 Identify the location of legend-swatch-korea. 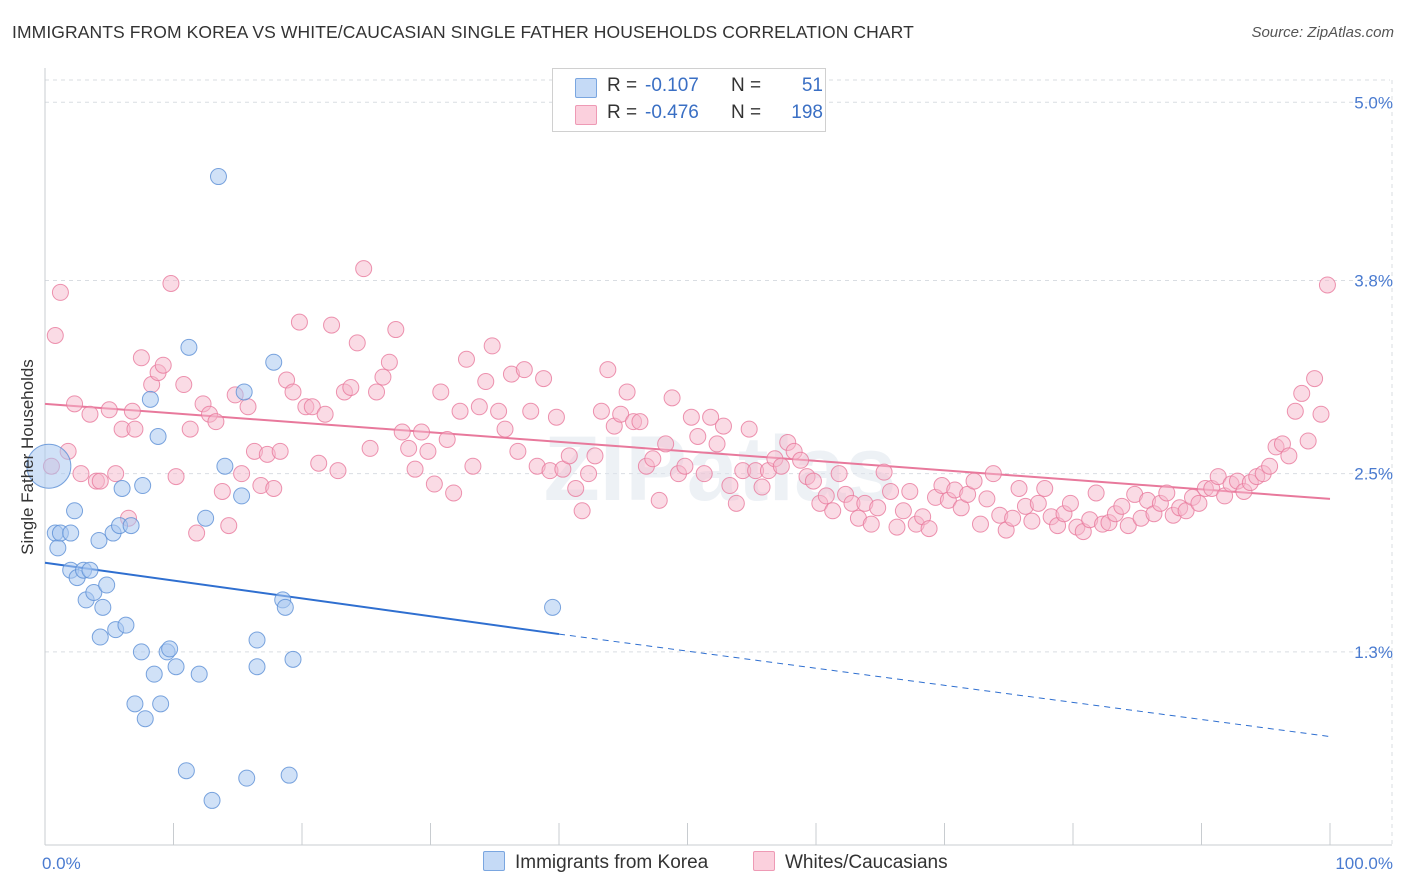
(586, 88).